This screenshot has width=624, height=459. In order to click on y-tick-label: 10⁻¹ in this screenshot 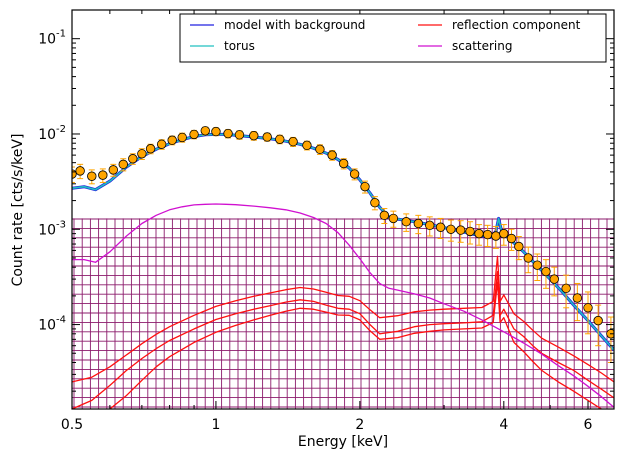, I will do `click(52, 38)`.